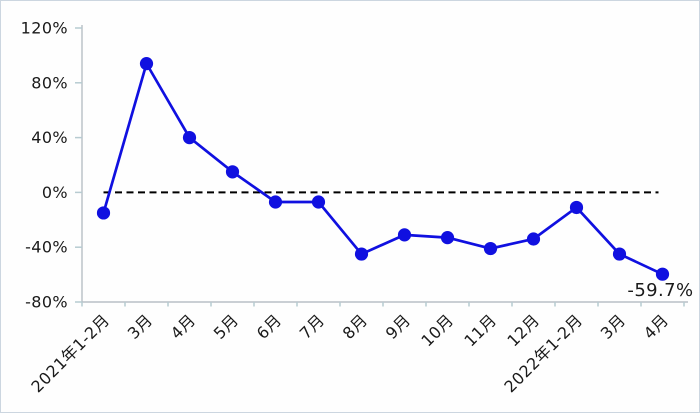 The height and width of the screenshot is (413, 700). Describe the element at coordinates (398, 326) in the screenshot. I see `x-axis-label: 9月` at that location.